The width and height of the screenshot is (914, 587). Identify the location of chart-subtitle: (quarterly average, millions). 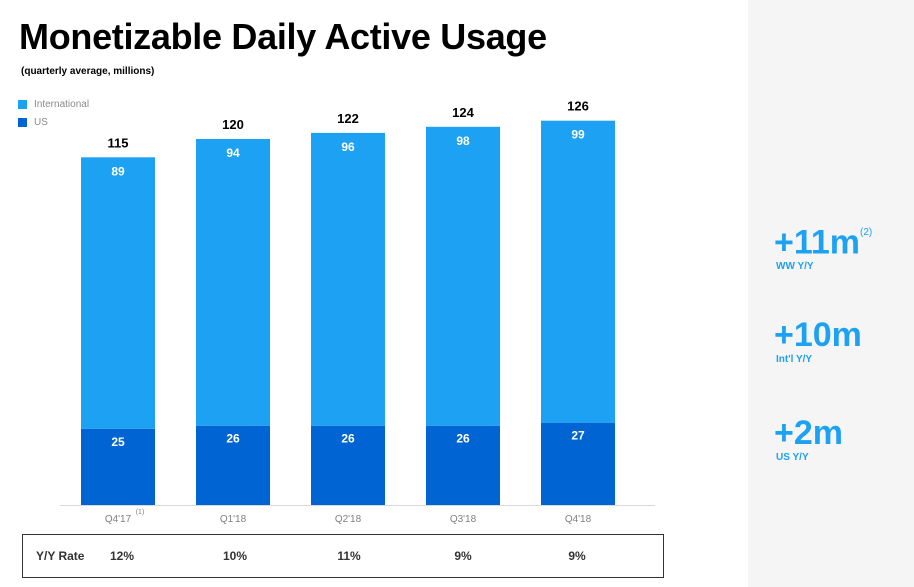
(88, 71).